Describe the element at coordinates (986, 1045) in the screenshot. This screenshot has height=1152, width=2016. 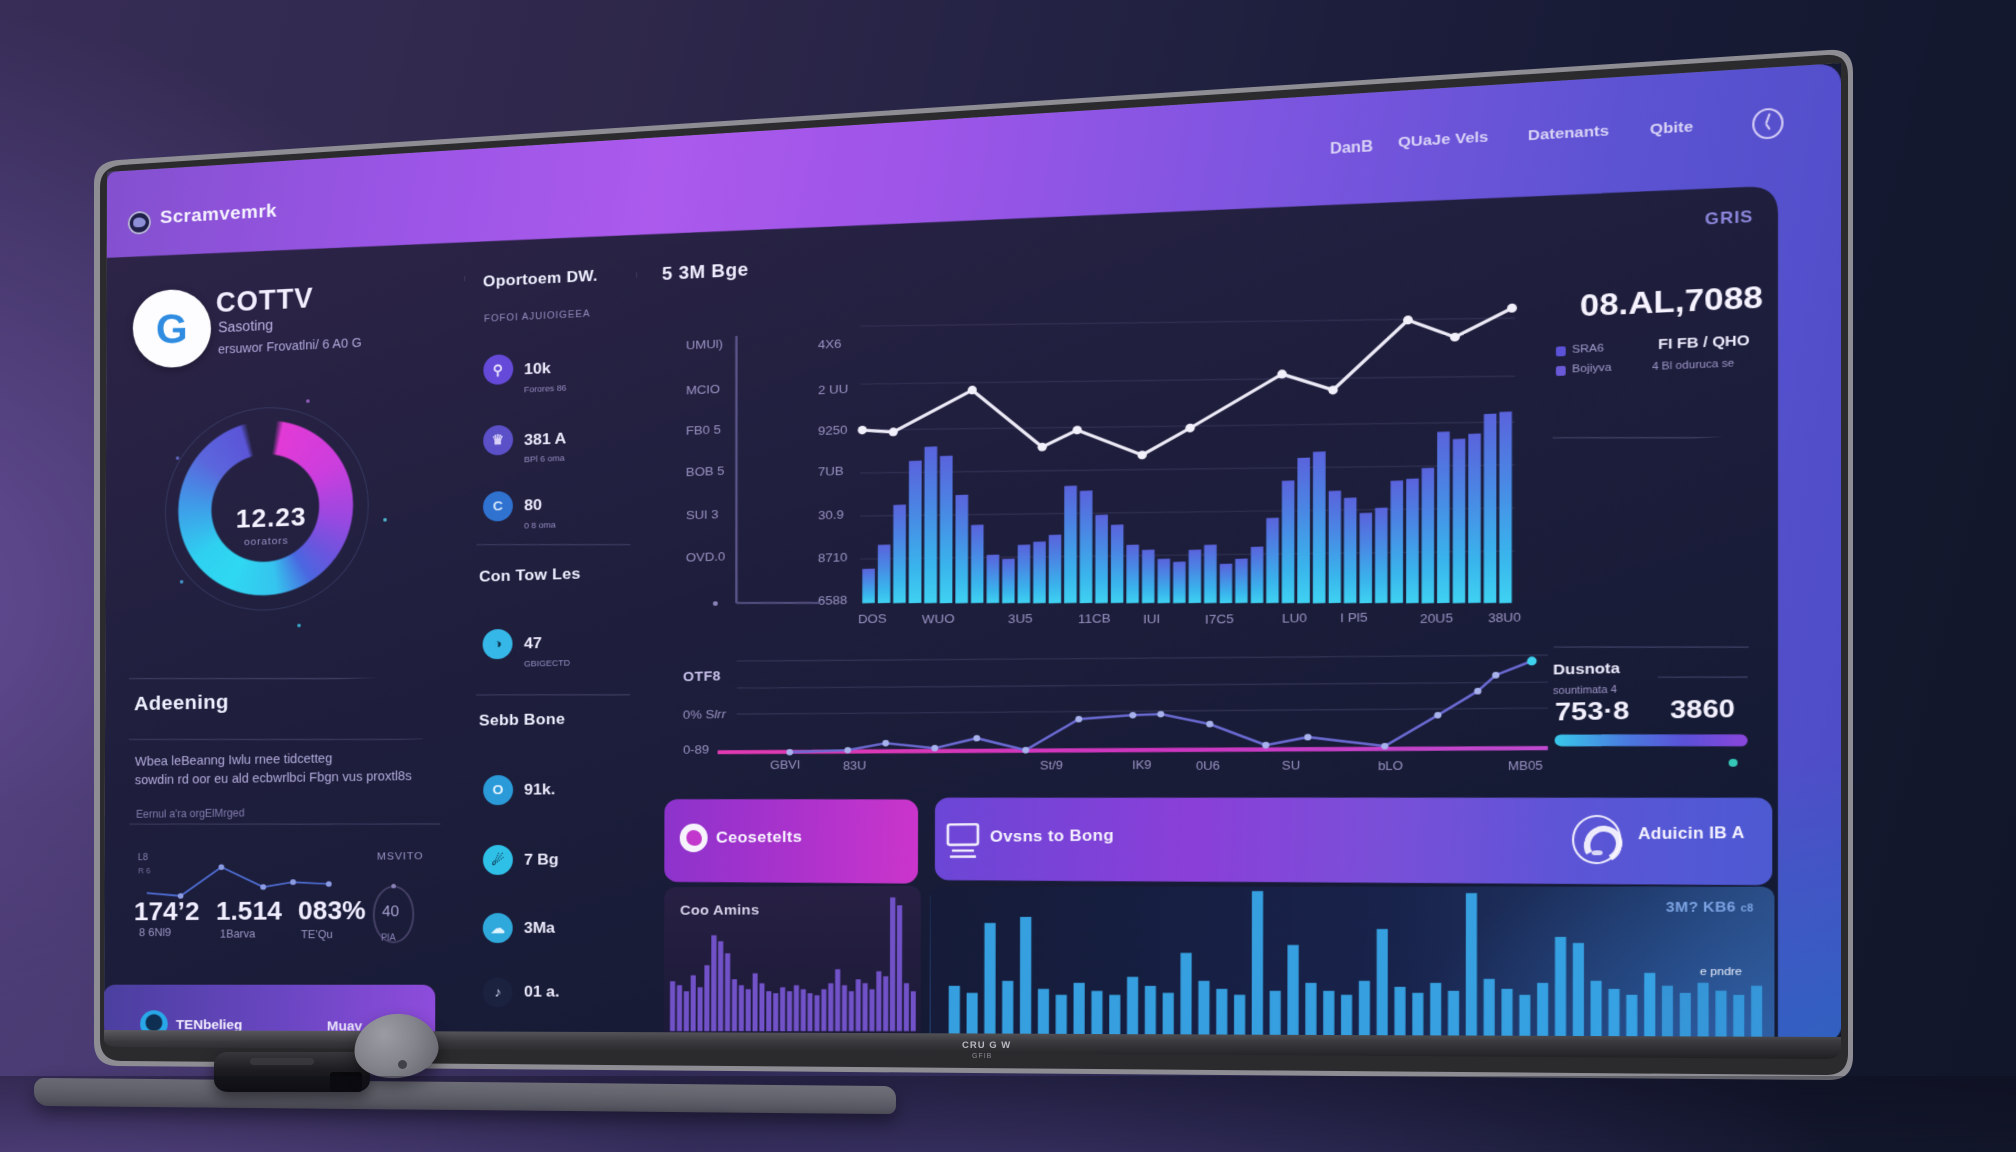
I see `svg-text: CRU G W` at that location.